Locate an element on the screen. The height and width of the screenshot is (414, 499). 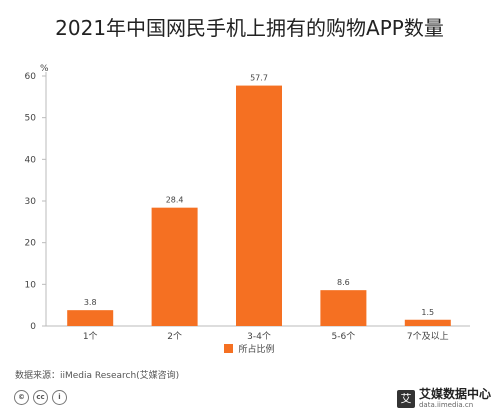
legend: 所占比例 is located at coordinates (249, 348).